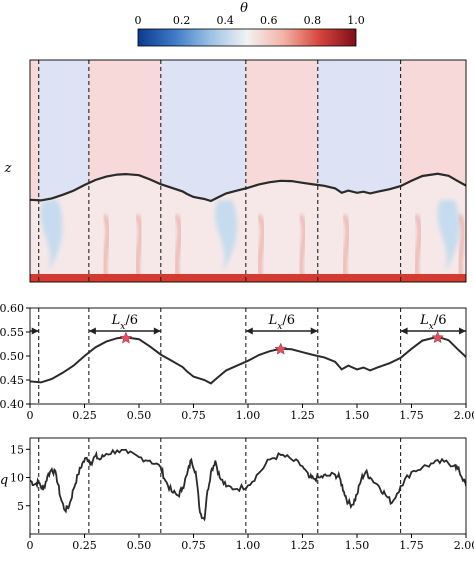 This screenshot has width=474, height=563. Describe the element at coordinates (248, 278) in the screenshot. I see `heated-bottom-layer` at that location.